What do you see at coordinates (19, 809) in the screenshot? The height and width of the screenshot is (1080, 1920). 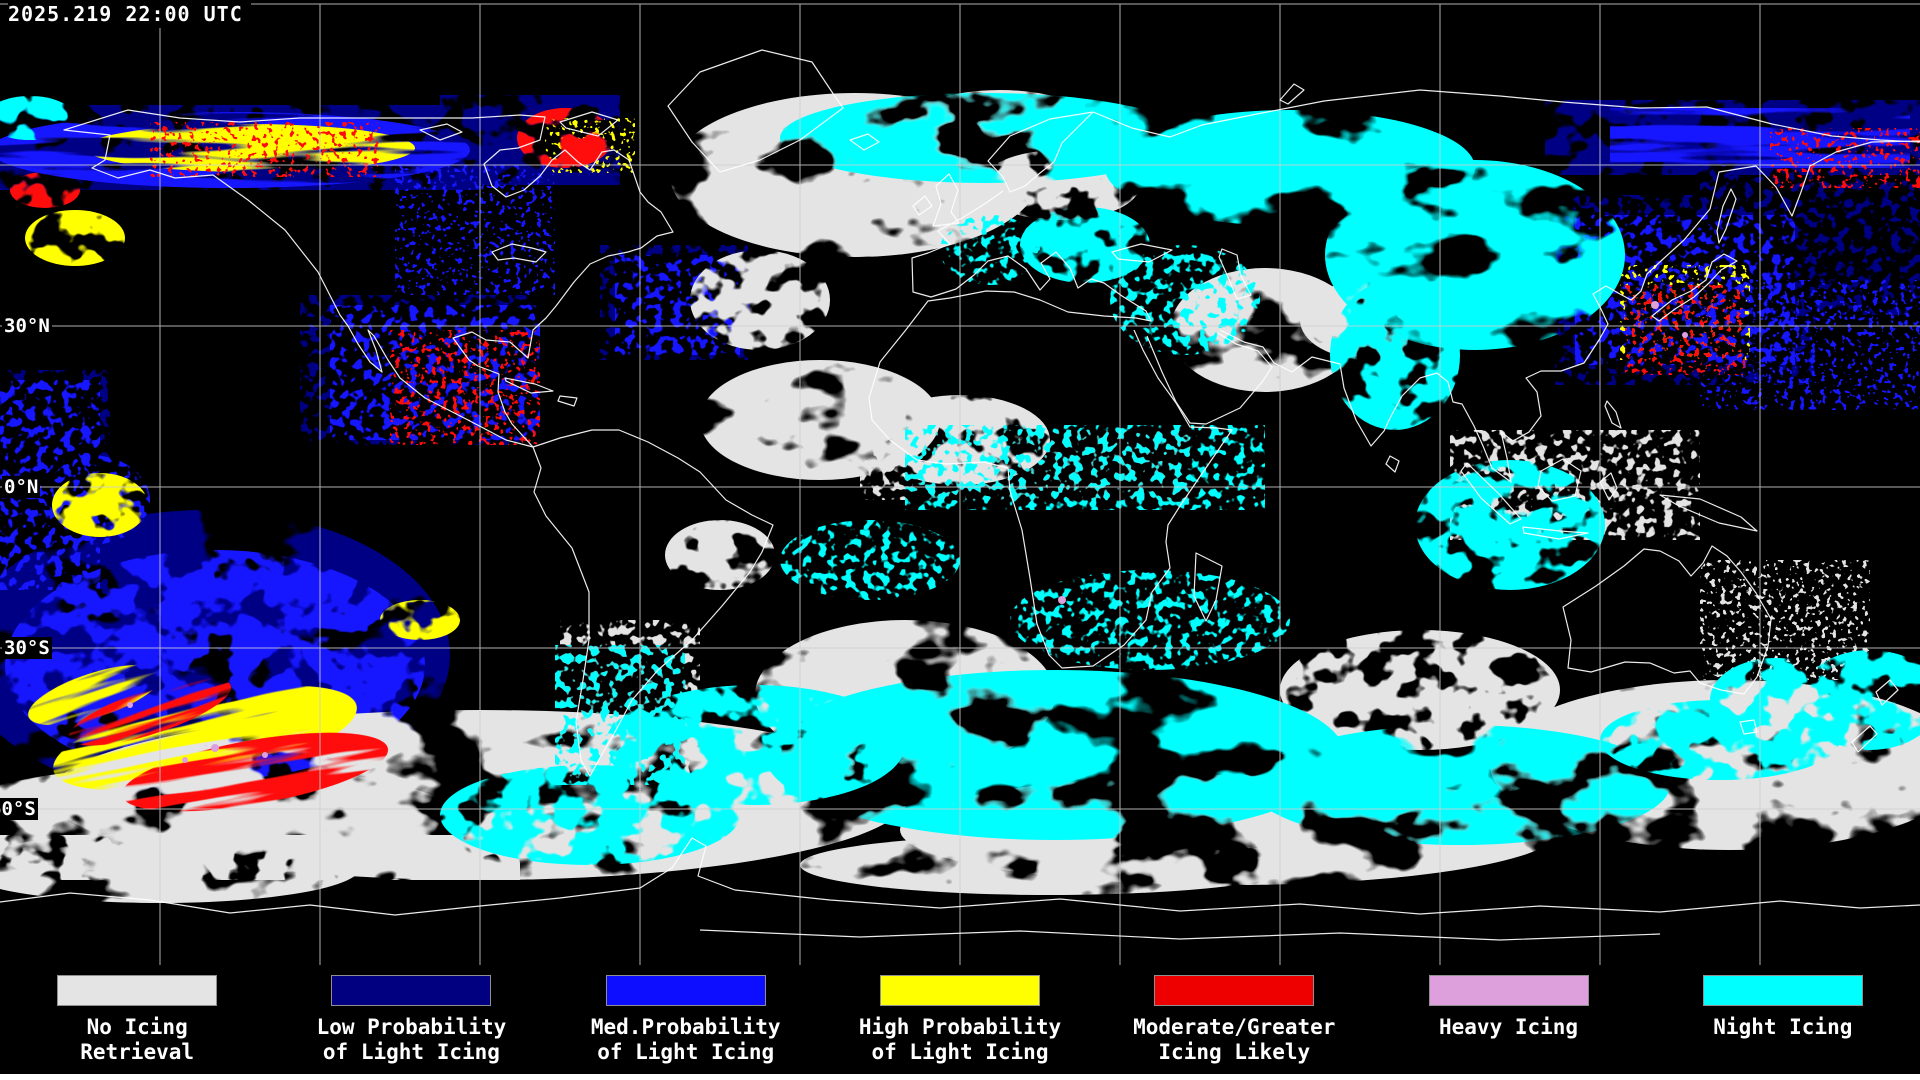 I see `lat-label-60s: 60°S` at bounding box center [19, 809].